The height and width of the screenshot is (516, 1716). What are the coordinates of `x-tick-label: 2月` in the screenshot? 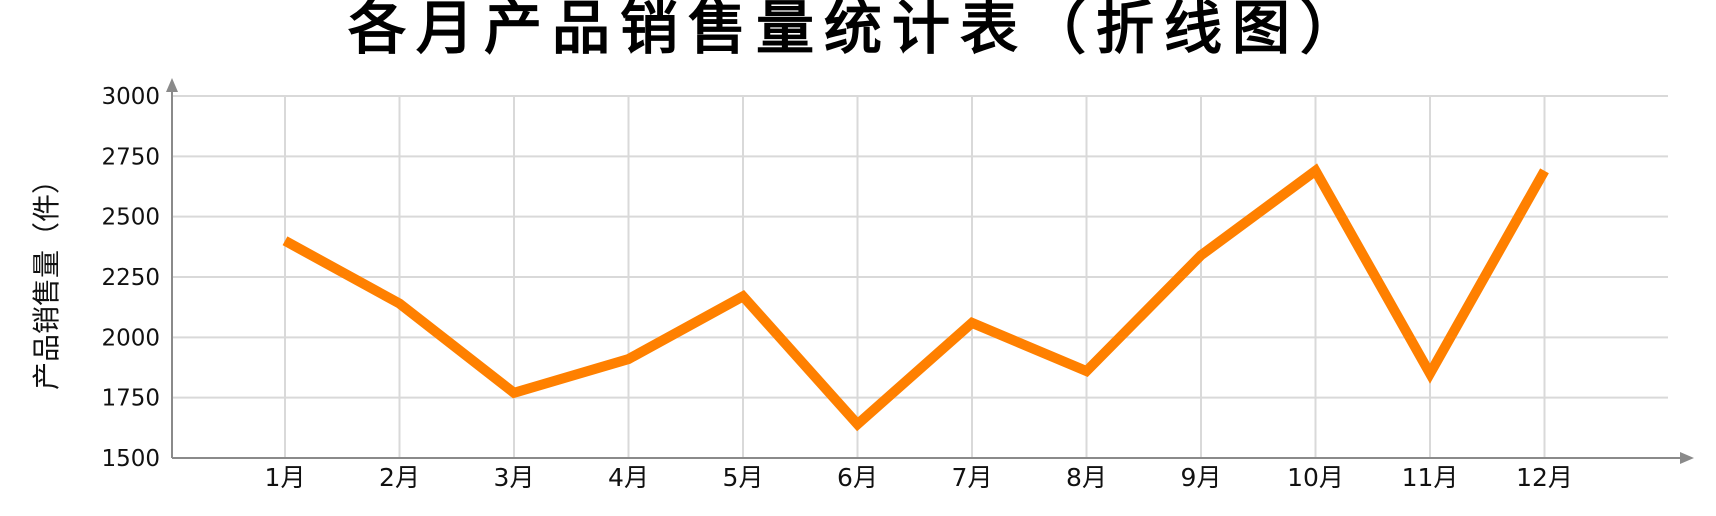 It's located at (399, 477).